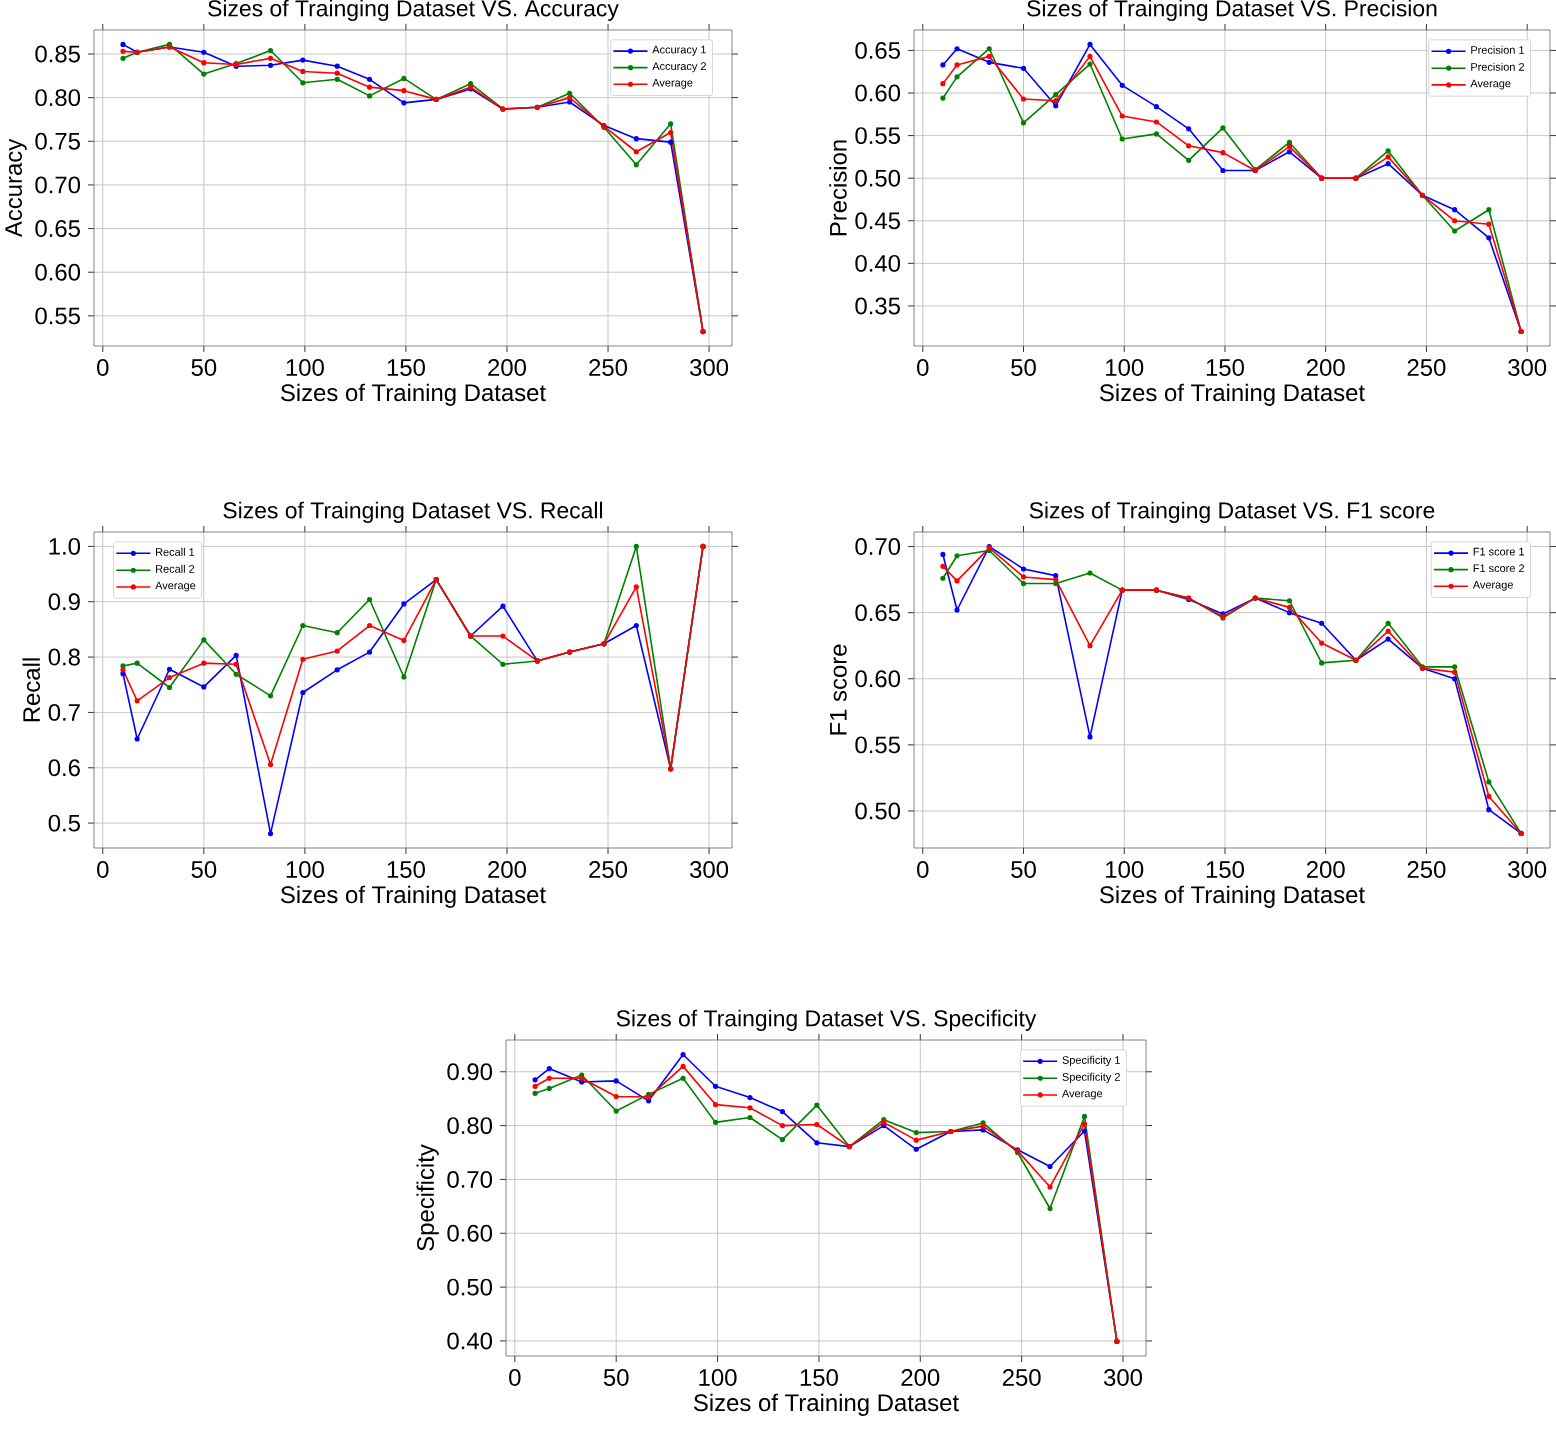 Image resolution: width=1556 pixels, height=1430 pixels. I want to click on y-tick-label: 0.85, so click(57, 54).